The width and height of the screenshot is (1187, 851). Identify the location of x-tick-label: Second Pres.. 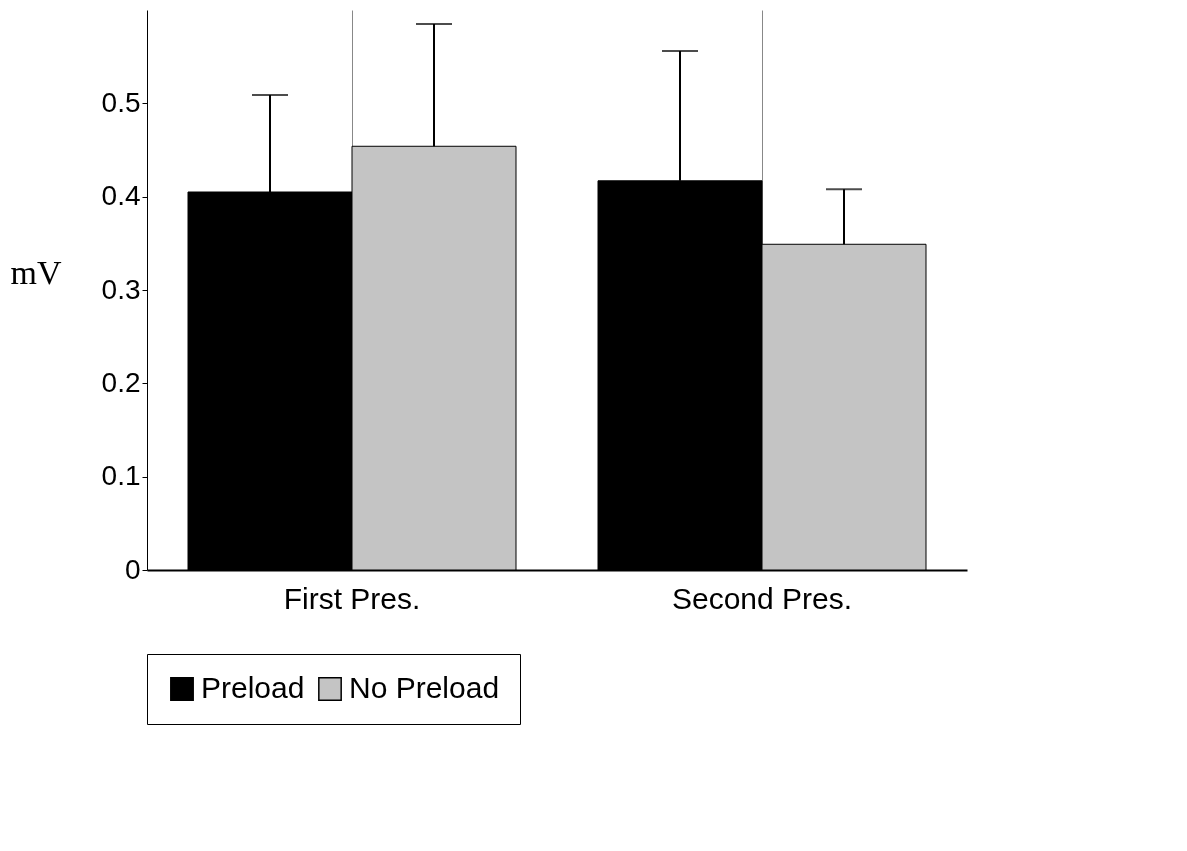
(762, 598).